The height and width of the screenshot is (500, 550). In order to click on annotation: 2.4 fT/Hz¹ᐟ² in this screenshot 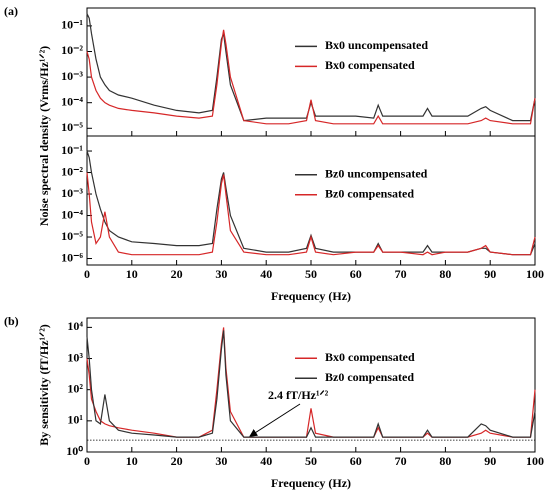, I will do `click(298, 395)`.